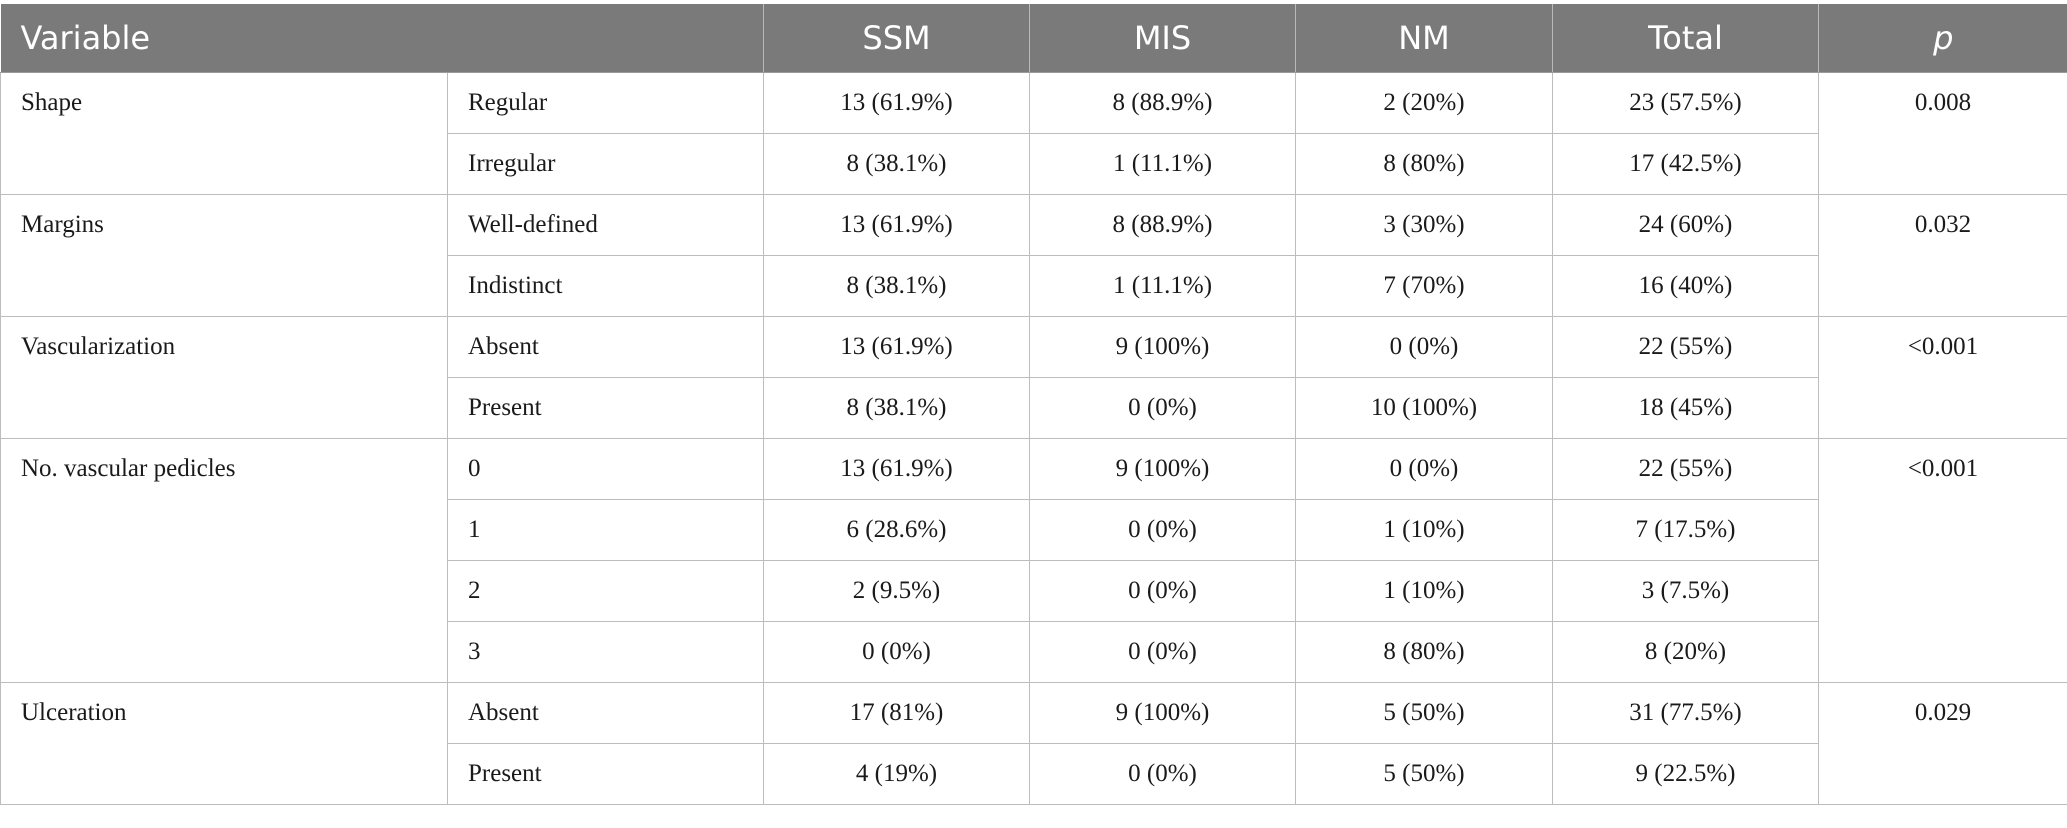 This screenshot has height=828, width=2067. Describe the element at coordinates (1424, 38) in the screenshot. I see `header-nm: NM` at that location.